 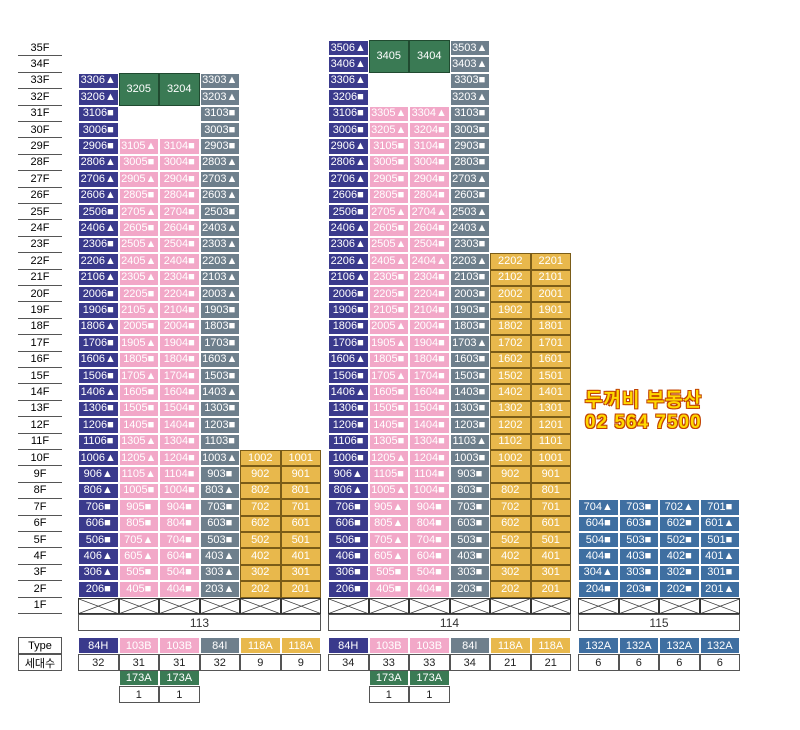 What do you see at coordinates (429, 294) in the screenshot?
I see `unit-cell: 2204■` at bounding box center [429, 294].